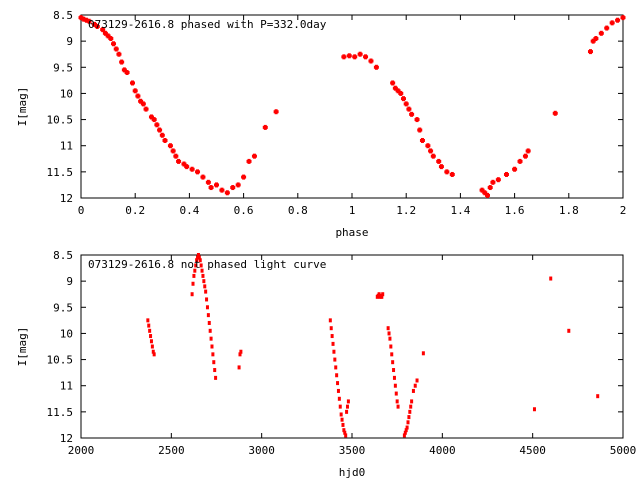 The height and width of the screenshot is (480, 640). Describe the element at coordinates (352, 450) in the screenshot. I see `unphased-x-tick-label: 3500` at that location.